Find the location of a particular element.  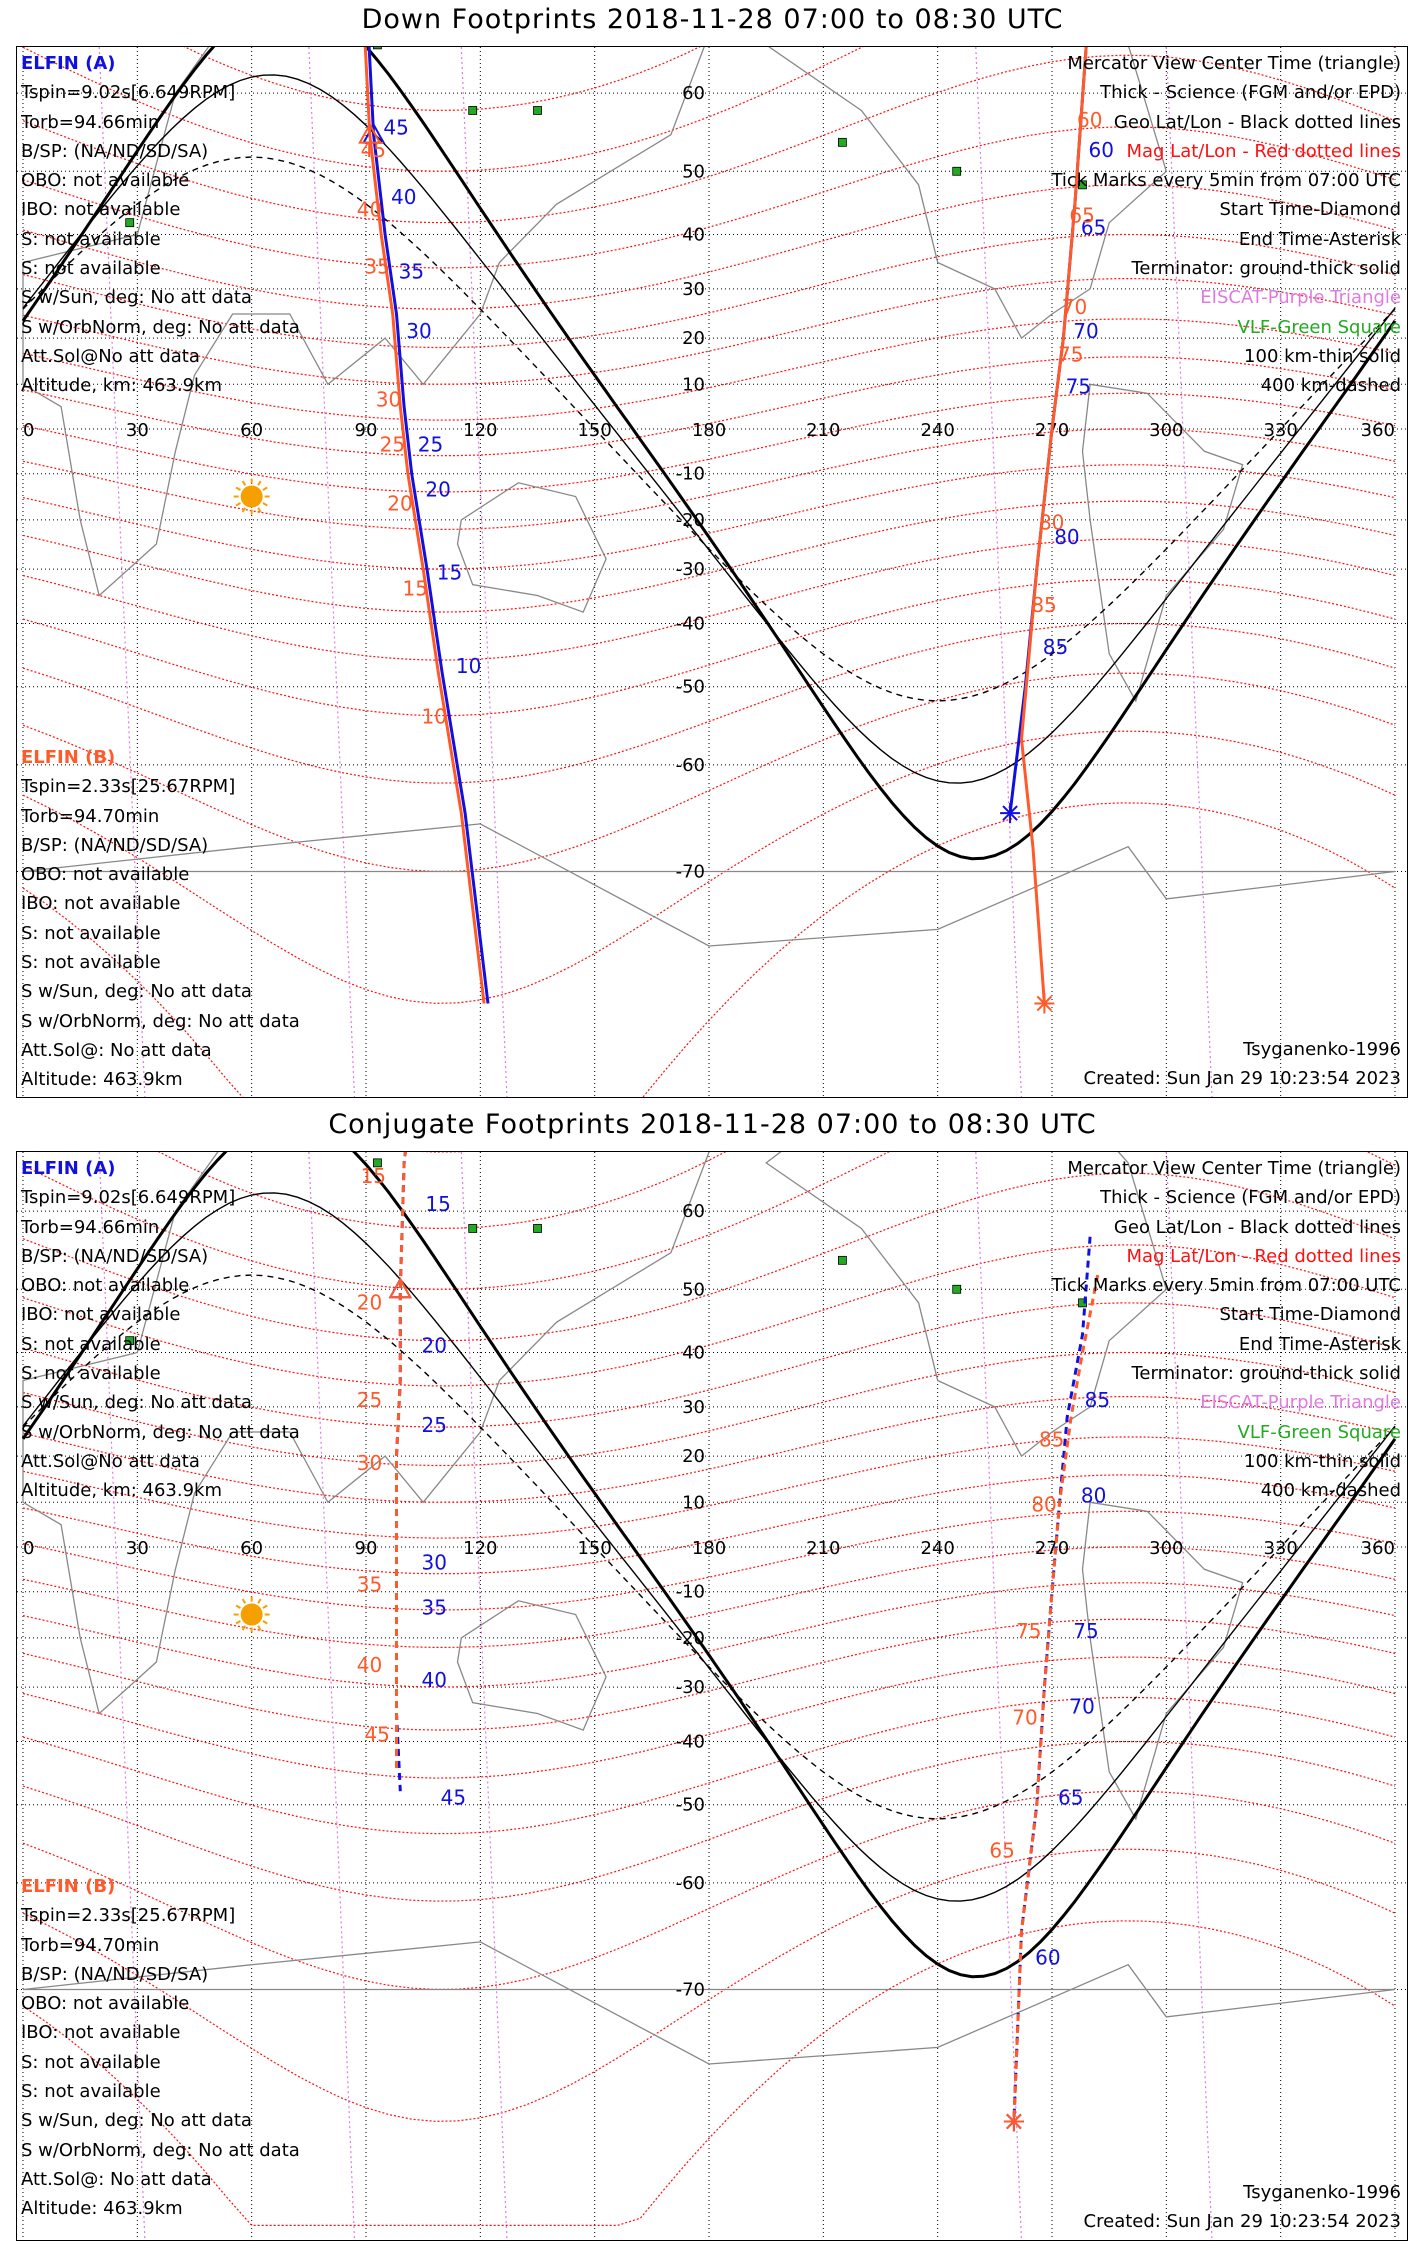

y-tick-label: -70 is located at coordinates (690, 872).